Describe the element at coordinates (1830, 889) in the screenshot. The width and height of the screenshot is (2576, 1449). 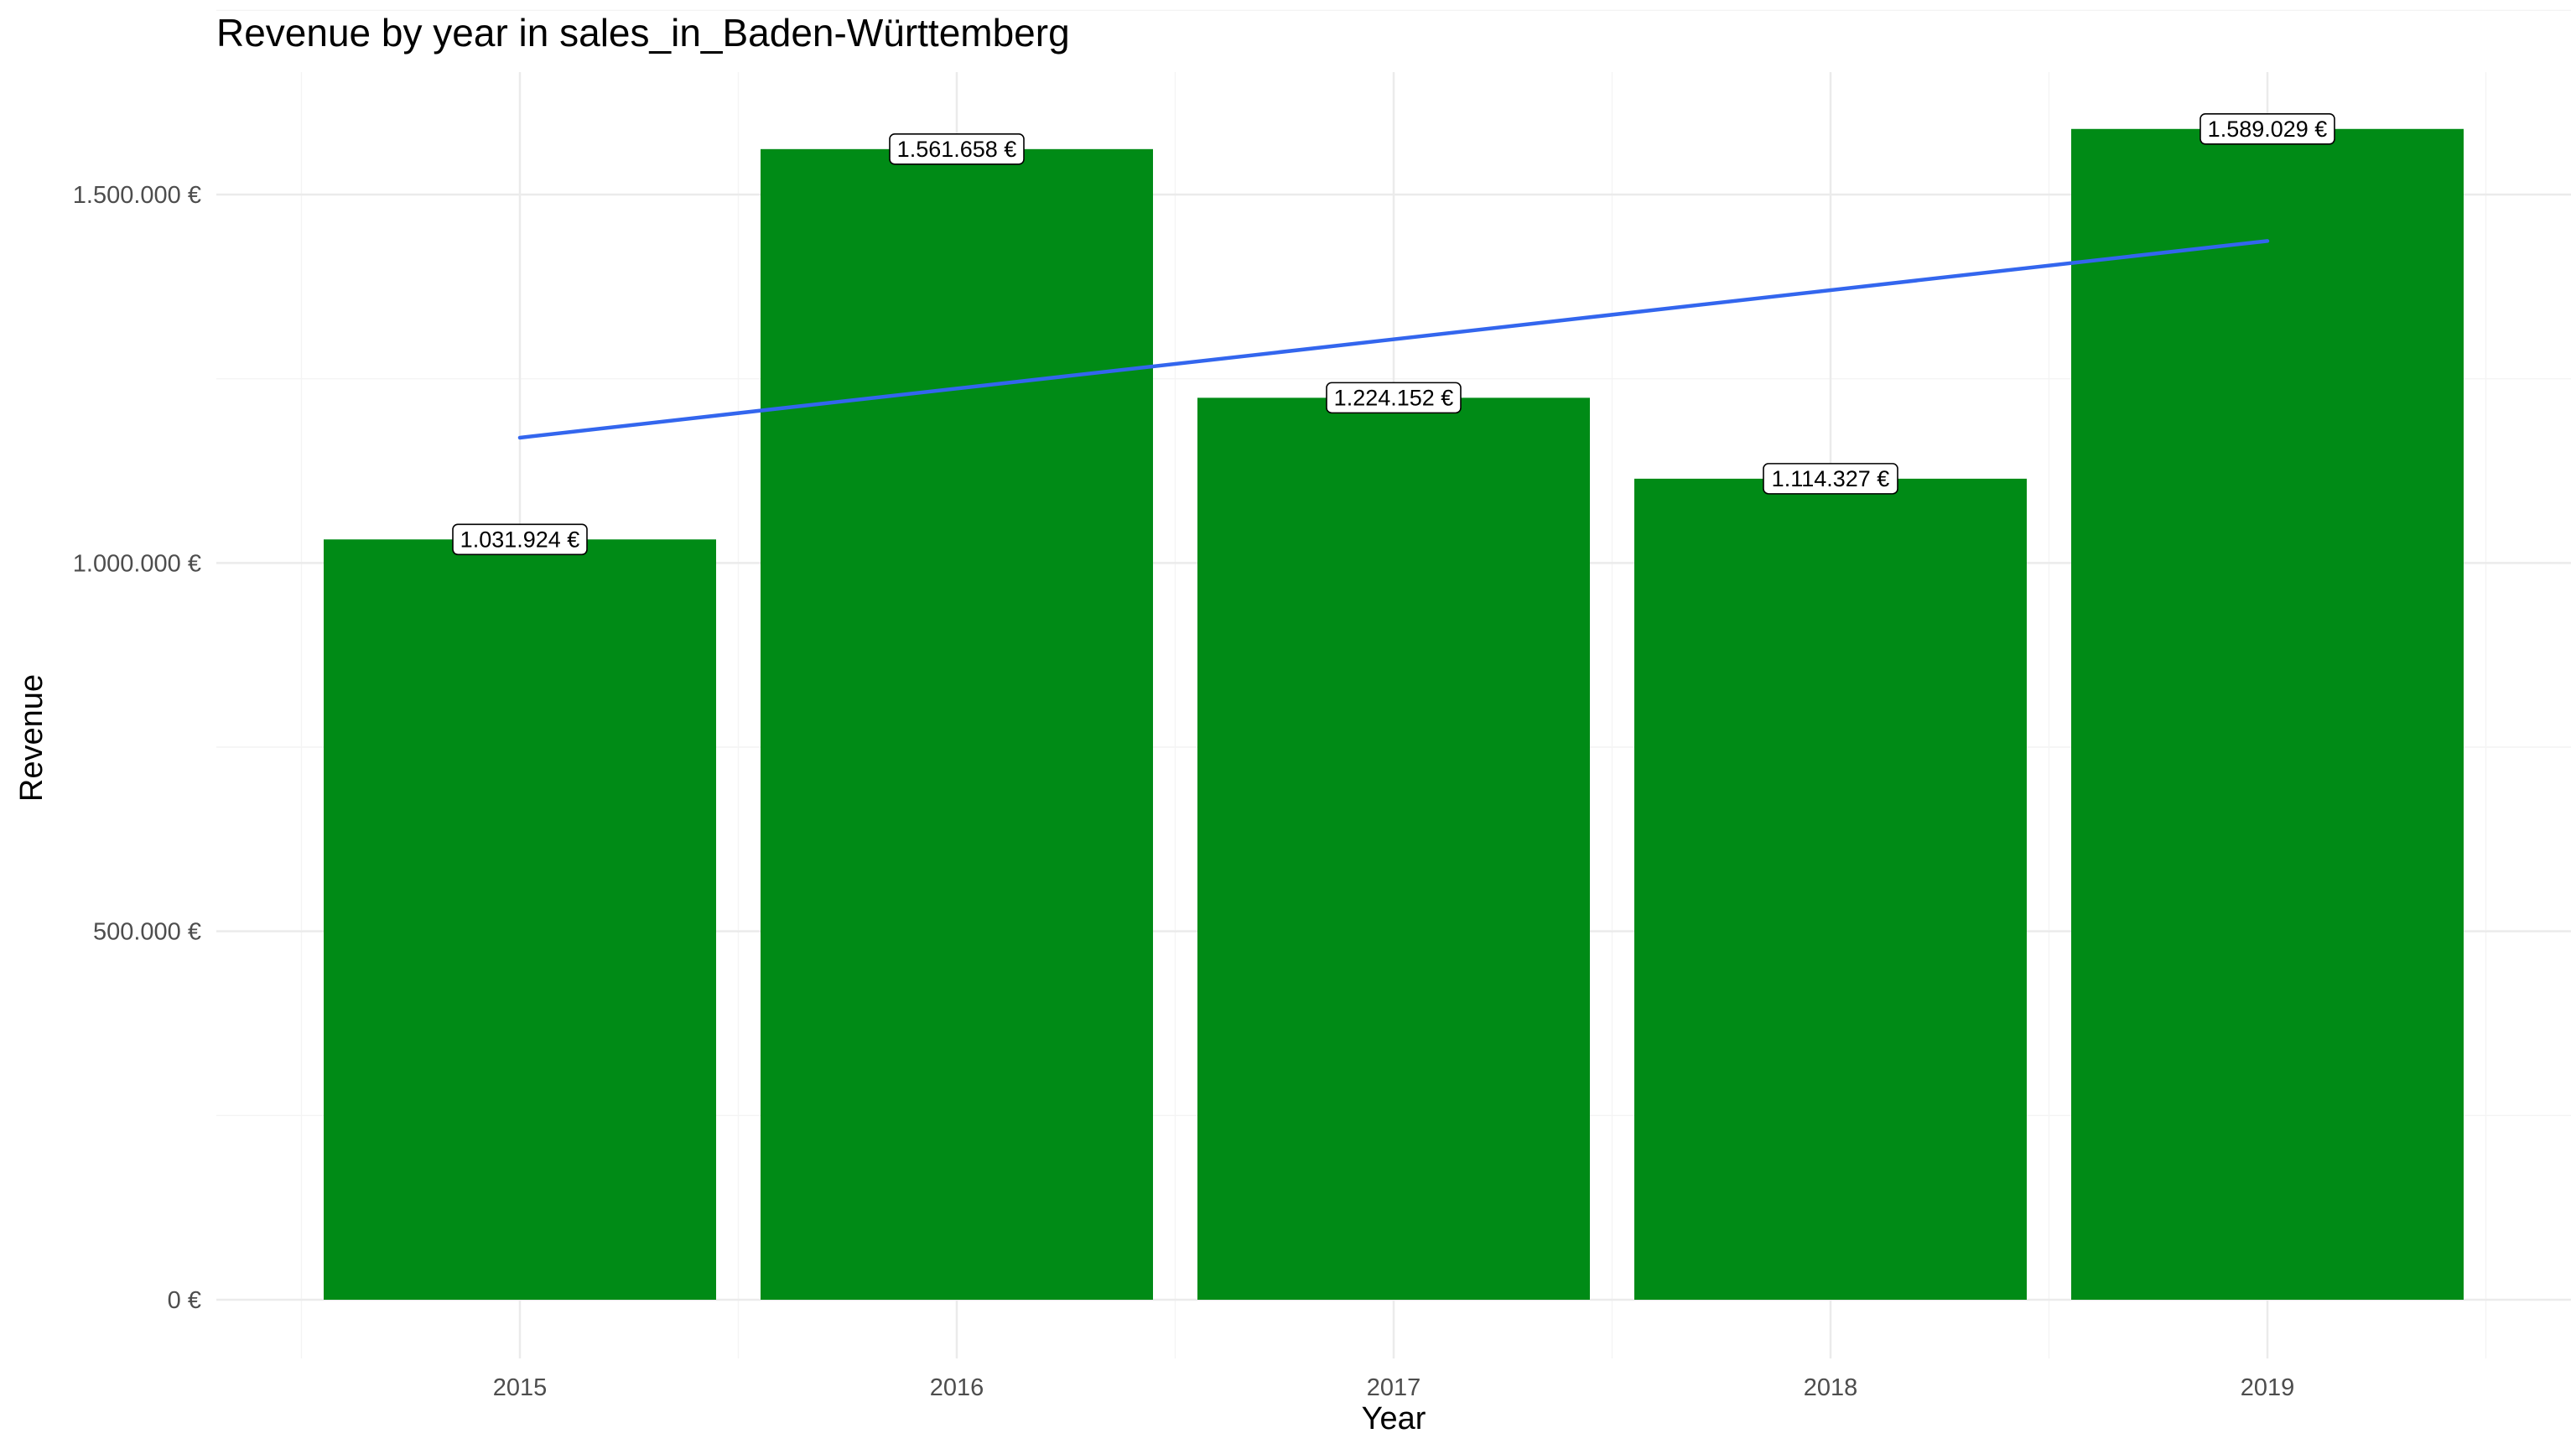
I see `bar-2018` at that location.